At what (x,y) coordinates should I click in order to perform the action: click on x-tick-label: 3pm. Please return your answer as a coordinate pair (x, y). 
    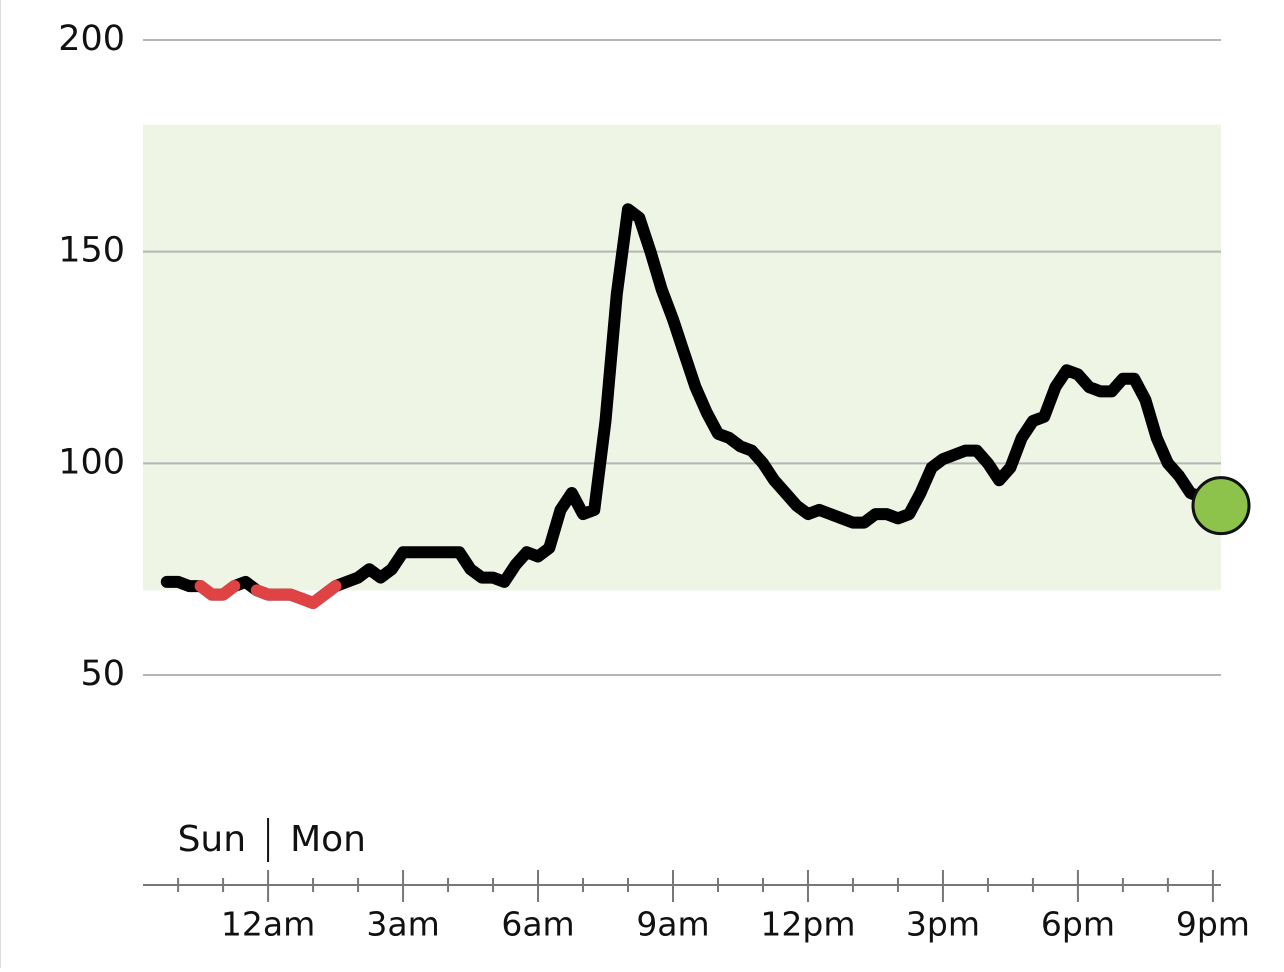
    Looking at the image, I should click on (943, 924).